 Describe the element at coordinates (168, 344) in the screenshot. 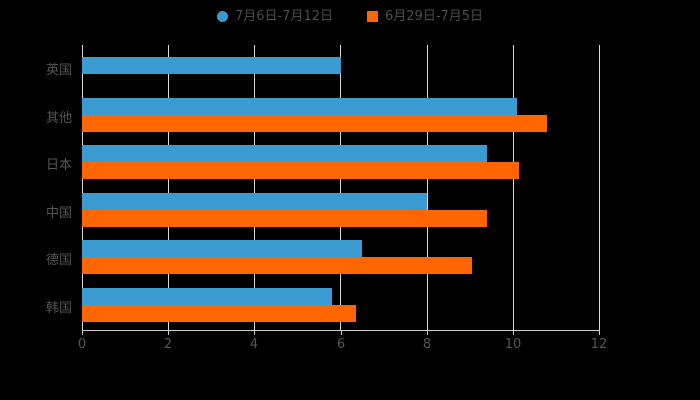

I see `x-axis-label-1: 2` at that location.